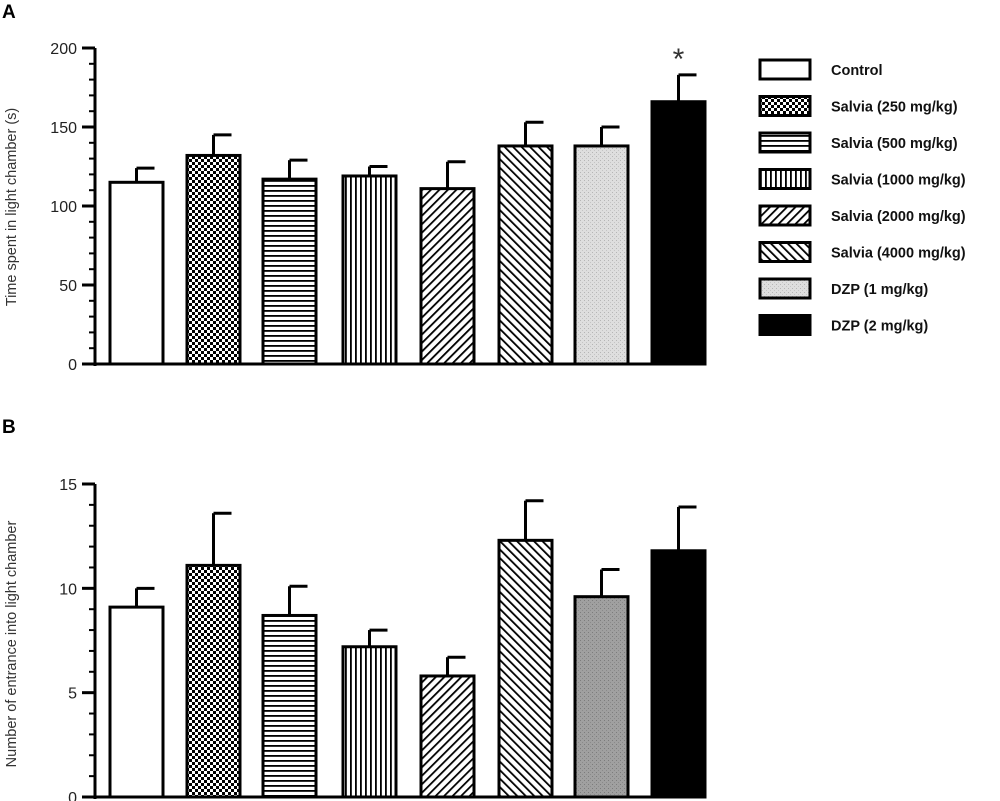  Describe the element at coordinates (9, 12) in the screenshot. I see `panel-label-a: A` at that location.